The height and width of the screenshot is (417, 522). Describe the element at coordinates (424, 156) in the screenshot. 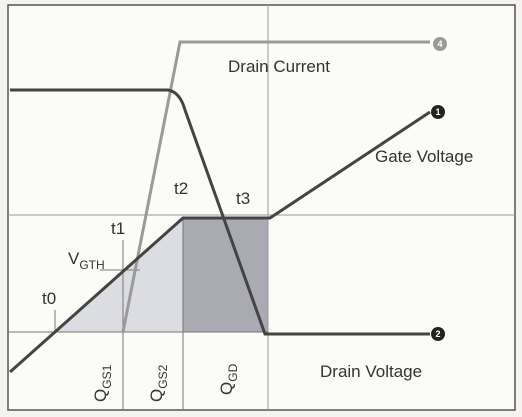

I see `curve-label: Gate Voltage` at that location.